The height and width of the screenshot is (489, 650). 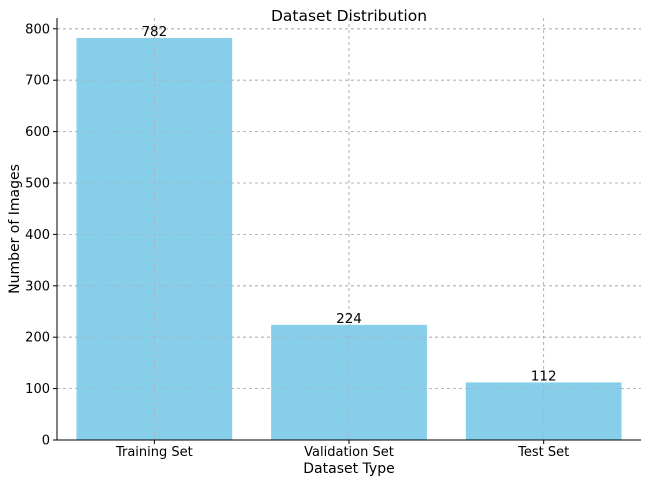 I want to click on bar-value-label: 782, so click(x=154, y=32).